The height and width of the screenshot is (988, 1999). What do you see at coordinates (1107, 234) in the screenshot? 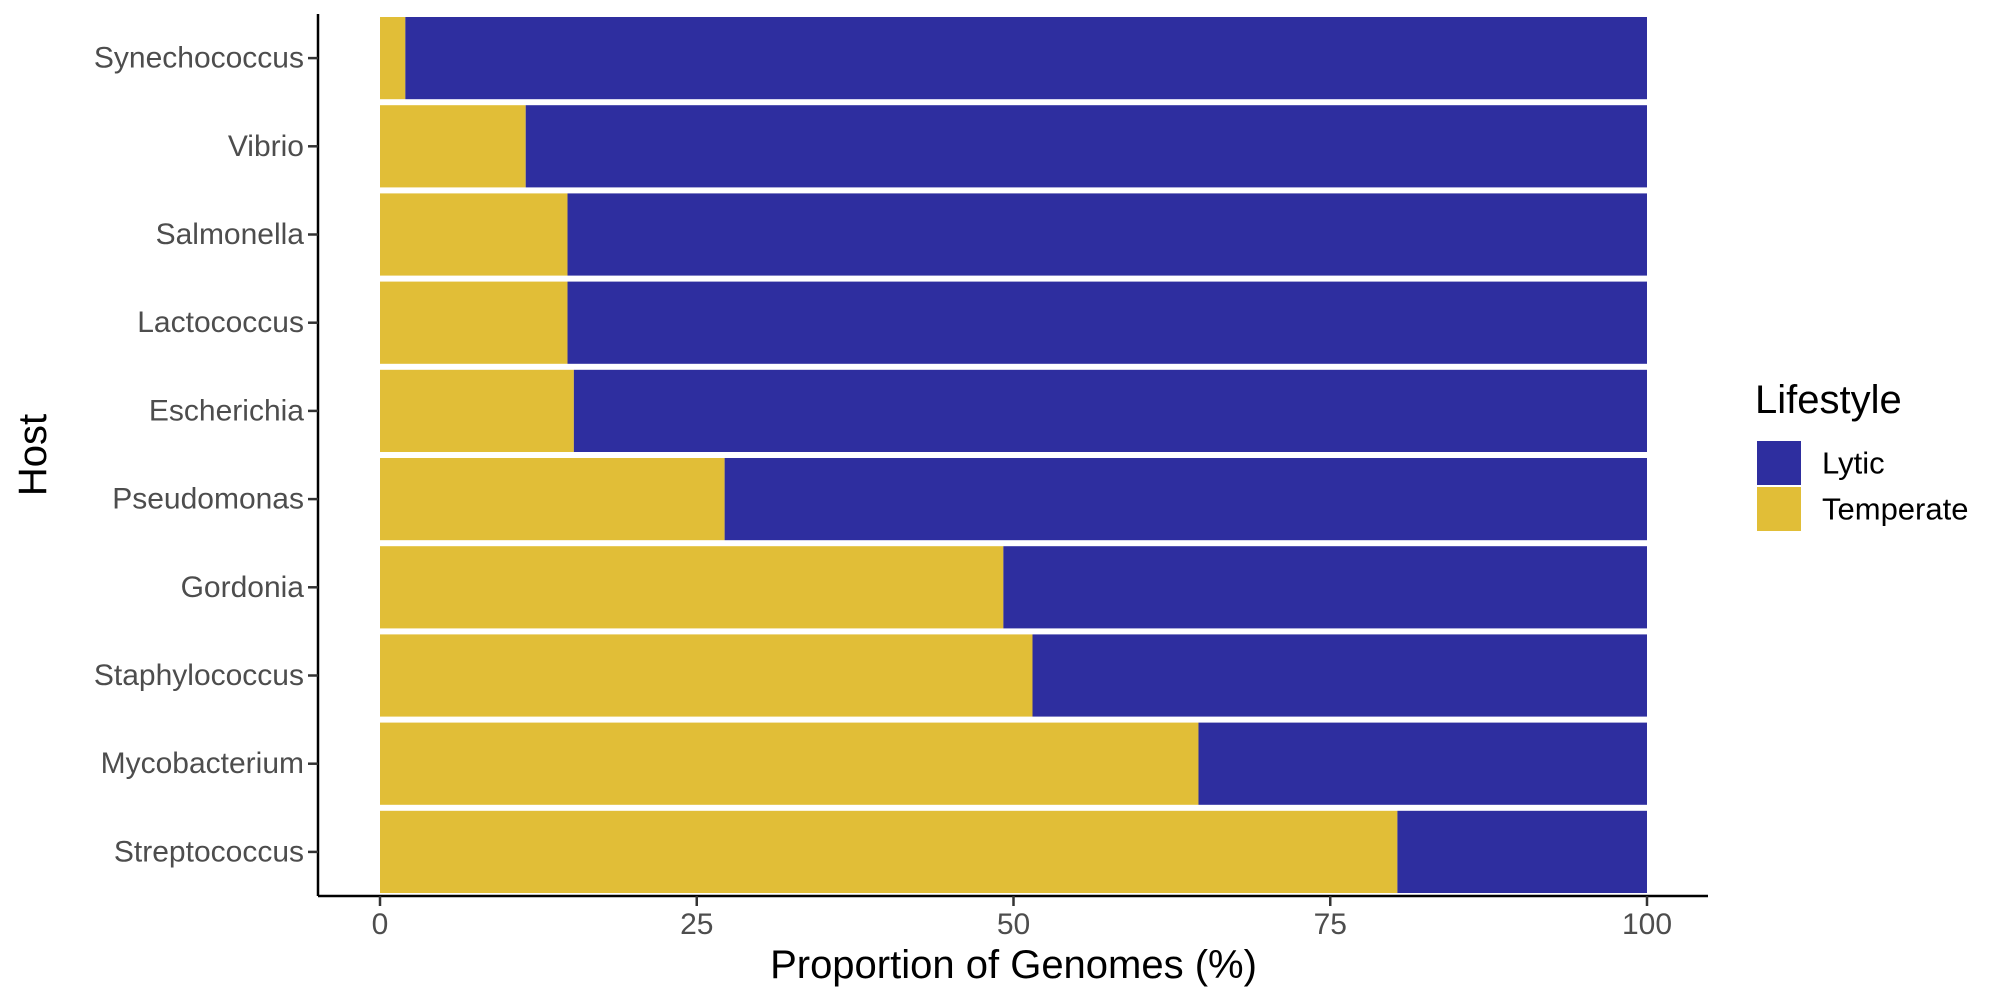
I see `bar-salmonella-lytic` at bounding box center [1107, 234].